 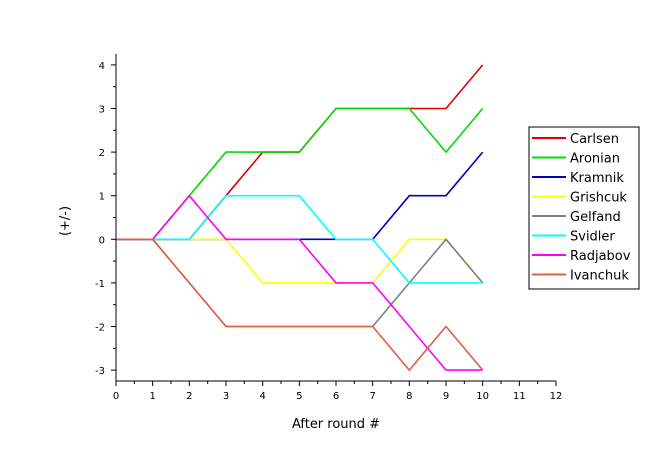 I want to click on x-tick-label: 11, so click(x=519, y=396).